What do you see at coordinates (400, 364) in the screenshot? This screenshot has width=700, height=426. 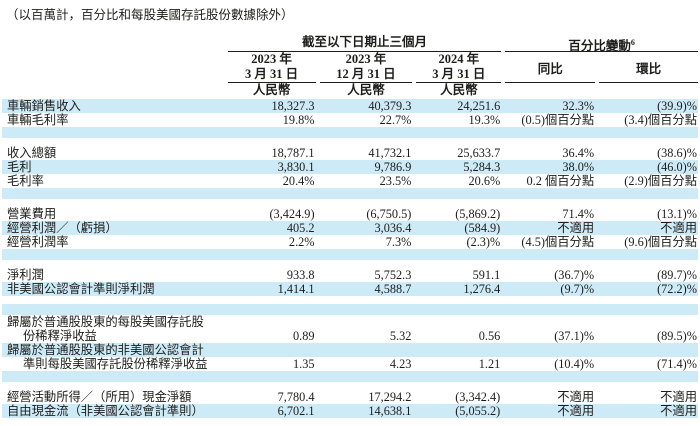 I see `cell-2023-12-31: 4.23` at bounding box center [400, 364].